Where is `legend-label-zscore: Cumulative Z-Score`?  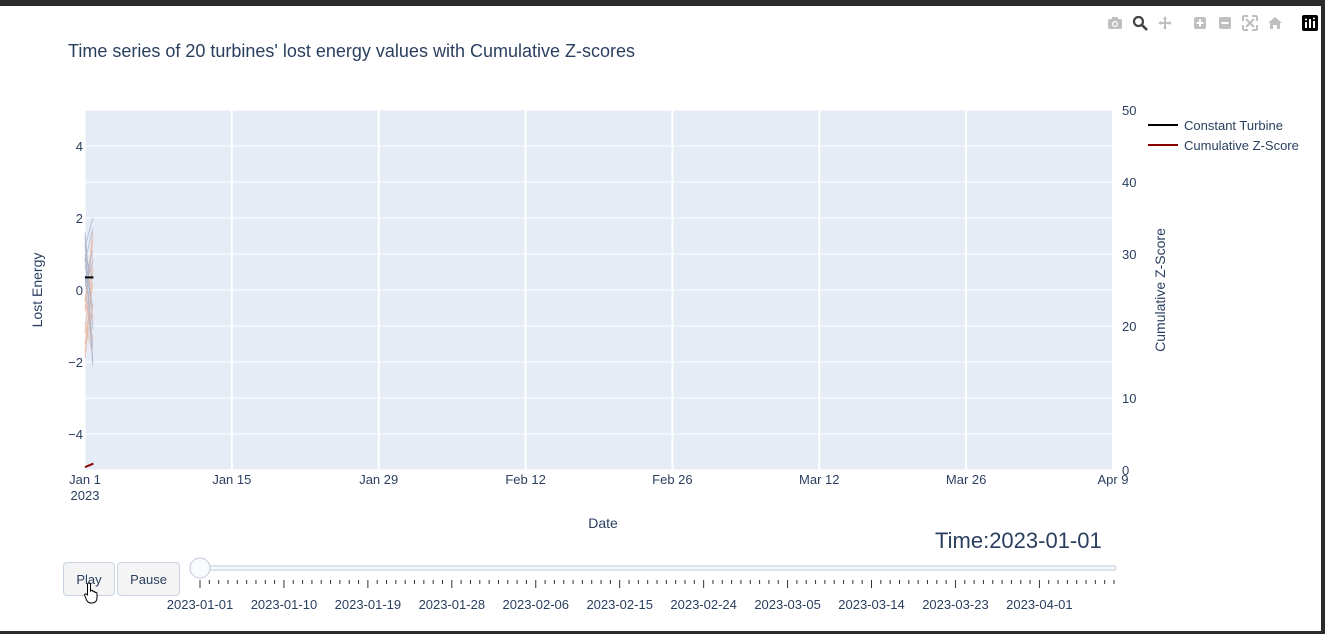
legend-label-zscore: Cumulative Z-Score is located at coordinates (1241, 145).